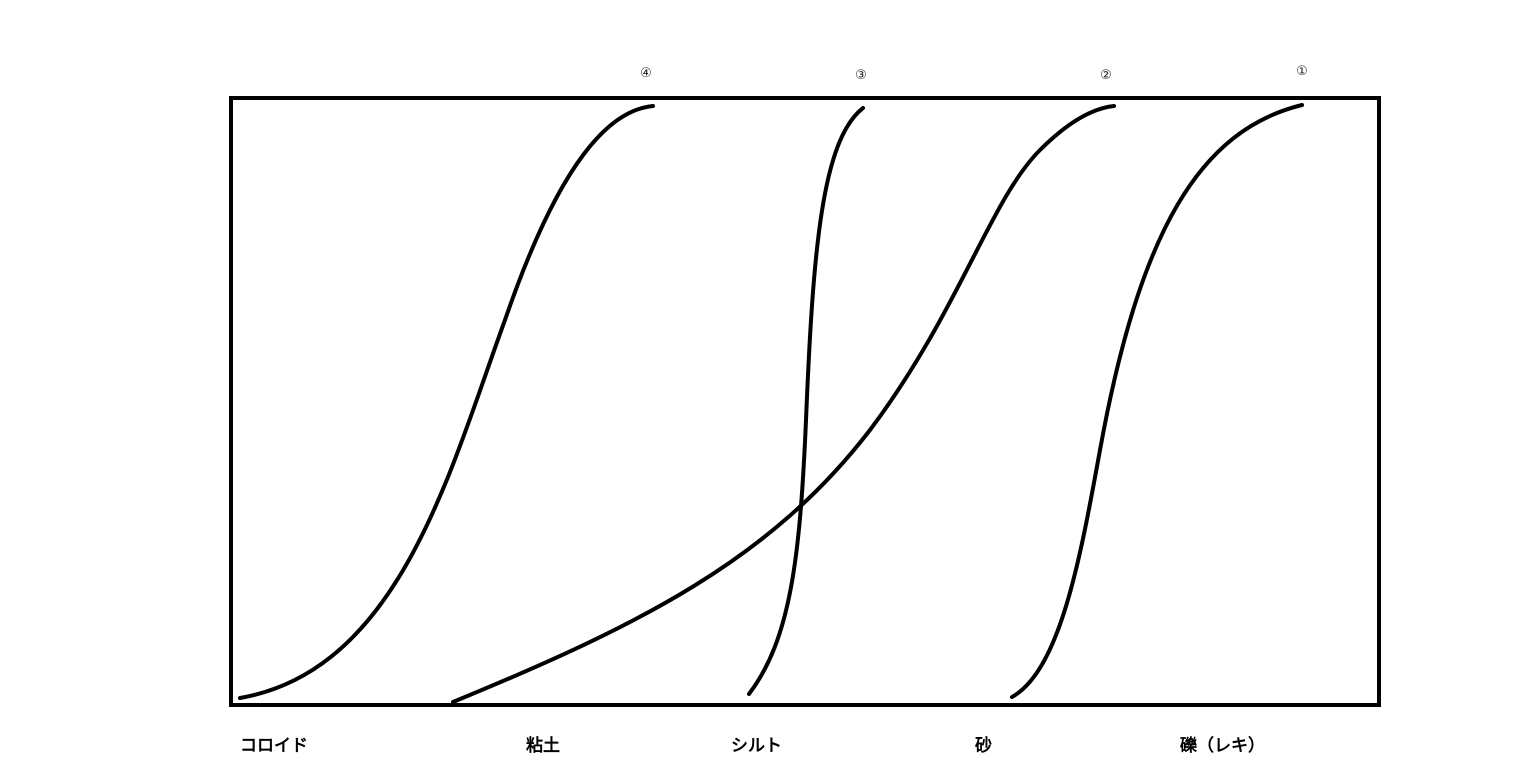  Describe the element at coordinates (274, 746) in the screenshot. I see `category-colloid: コロイド` at that location.